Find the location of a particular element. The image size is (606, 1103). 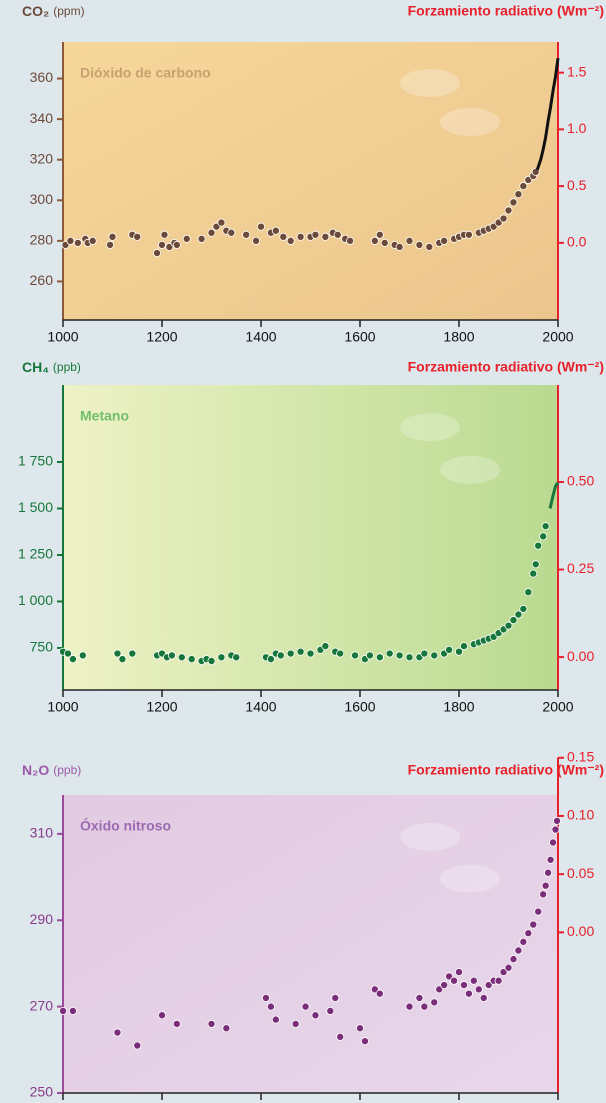

y2-tick-label: 1.0 is located at coordinates (577, 128).